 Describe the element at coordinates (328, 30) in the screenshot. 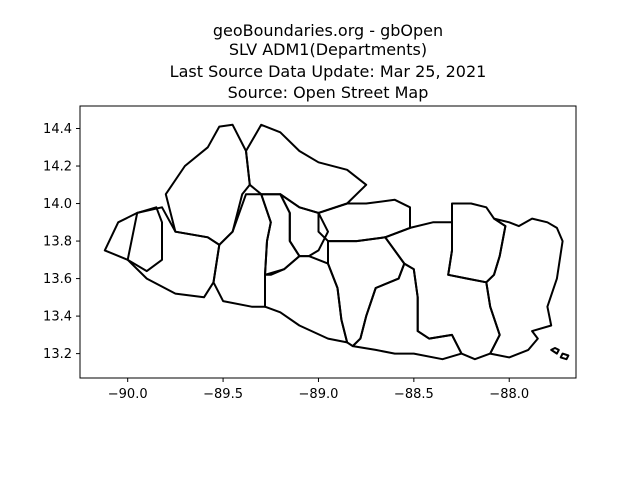

I see `title-line-1: geoBoundaries.org - gbOpen` at that location.